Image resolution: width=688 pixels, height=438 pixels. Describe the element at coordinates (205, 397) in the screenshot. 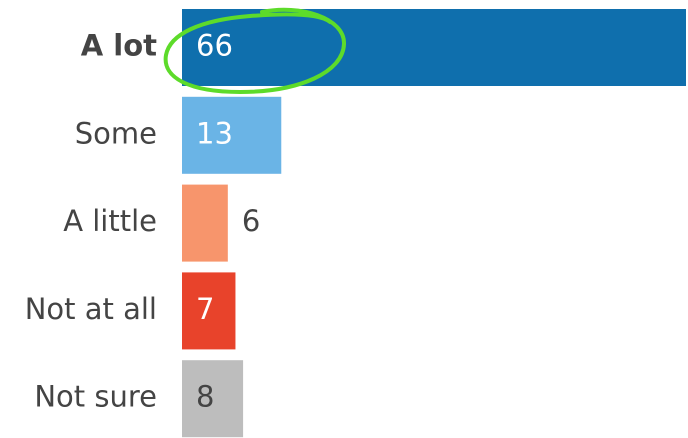

I see `value-label: 8` at that location.